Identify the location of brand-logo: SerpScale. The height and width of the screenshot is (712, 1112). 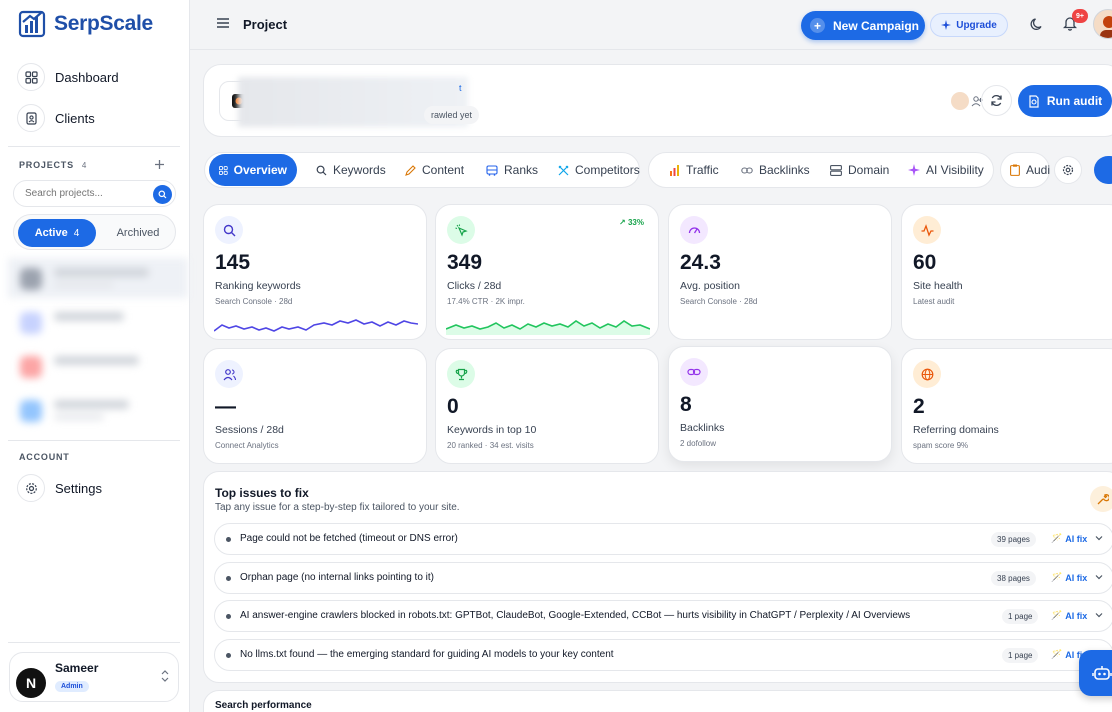
(85, 24).